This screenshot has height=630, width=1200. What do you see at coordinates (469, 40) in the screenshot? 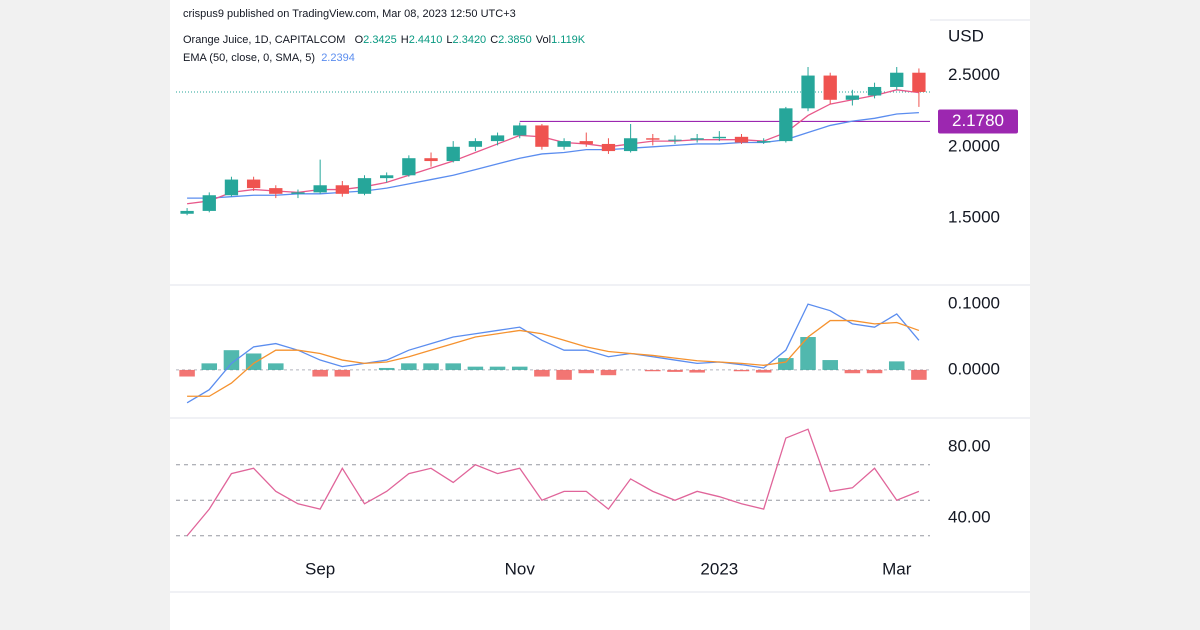
I see `ohlc-value: 2.3420` at bounding box center [469, 40].